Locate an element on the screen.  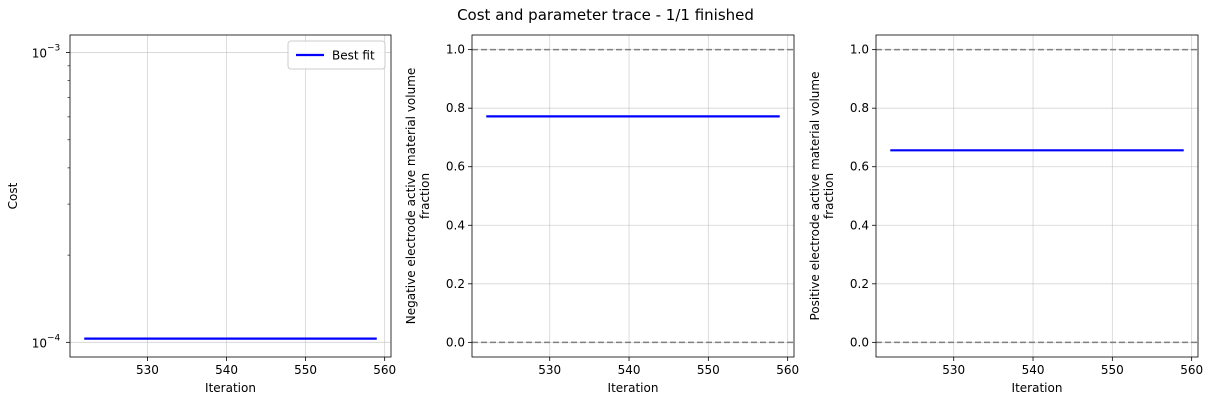
legend-box is located at coordinates (336, 55).